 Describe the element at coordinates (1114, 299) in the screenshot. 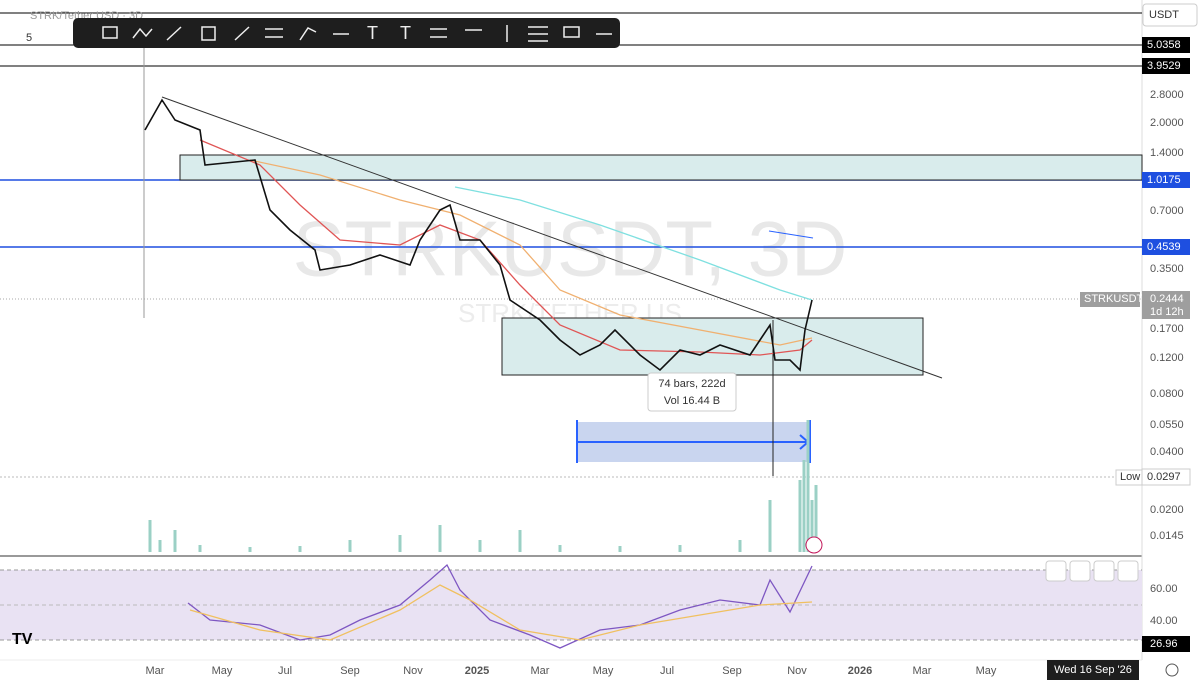

I see `symbol-tag: STRKUSDT` at that location.